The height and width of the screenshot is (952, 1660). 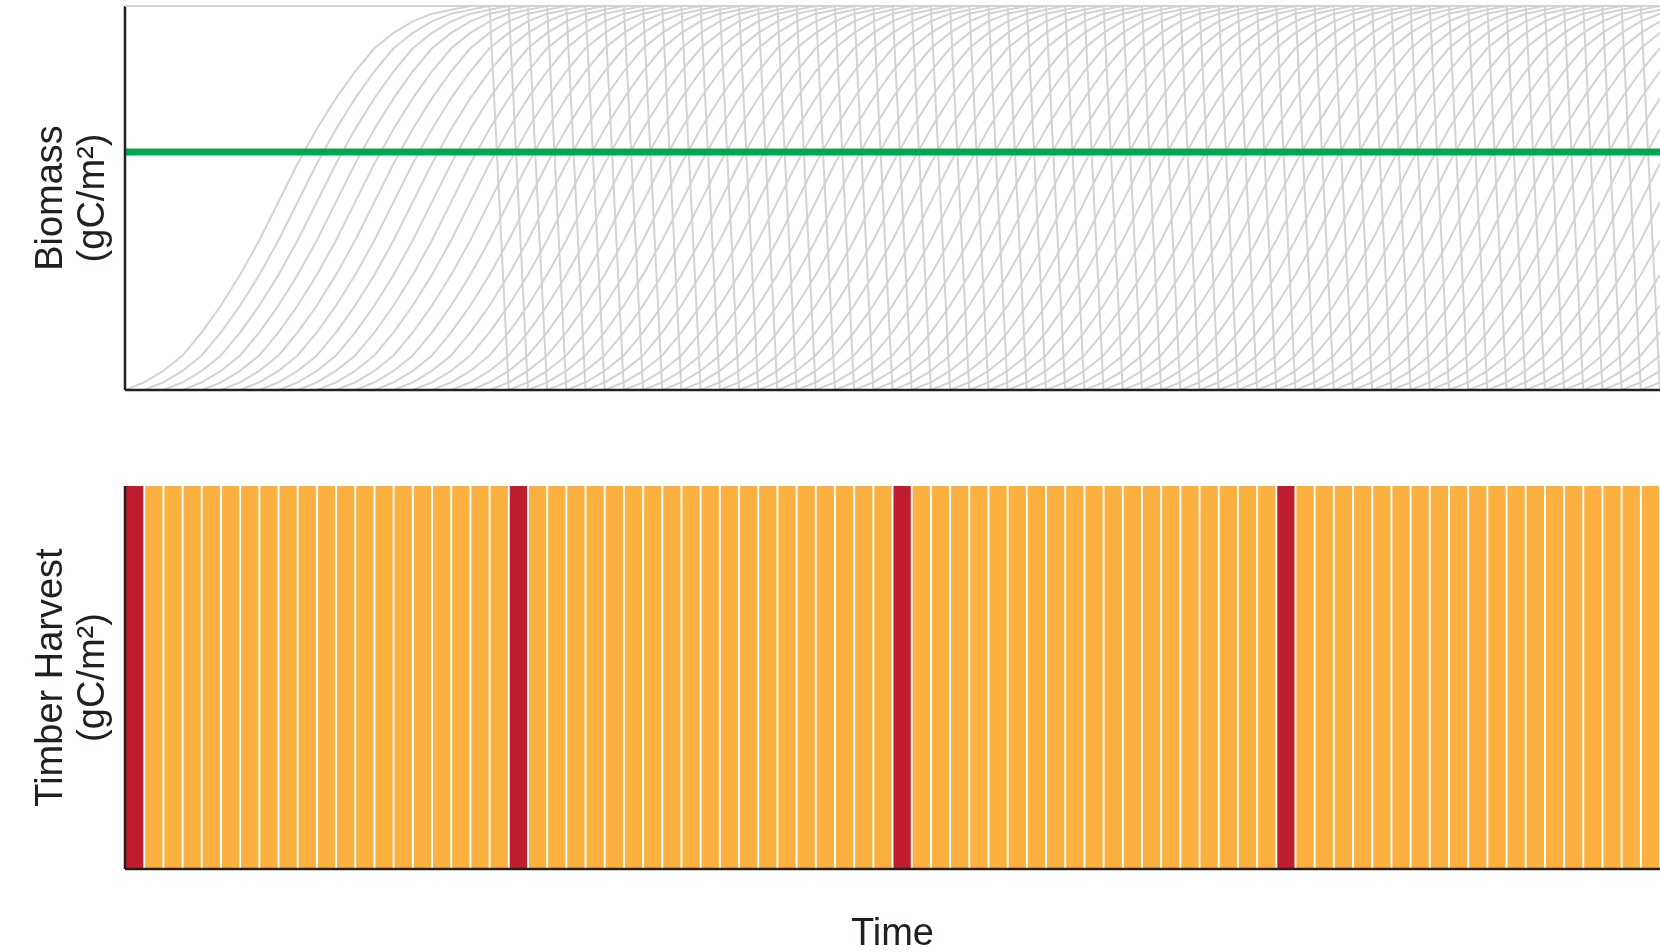 I want to click on y-axis-title: Timber Harvest (gC/m²), so click(x=70, y=677).